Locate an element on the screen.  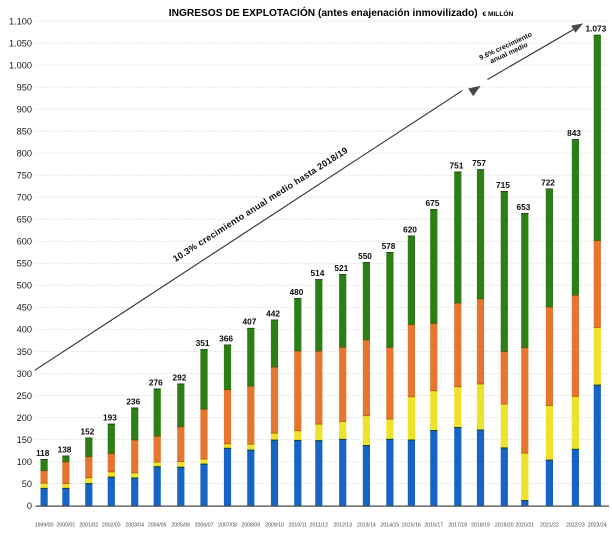
svg-text: 400 is located at coordinates (24, 330).